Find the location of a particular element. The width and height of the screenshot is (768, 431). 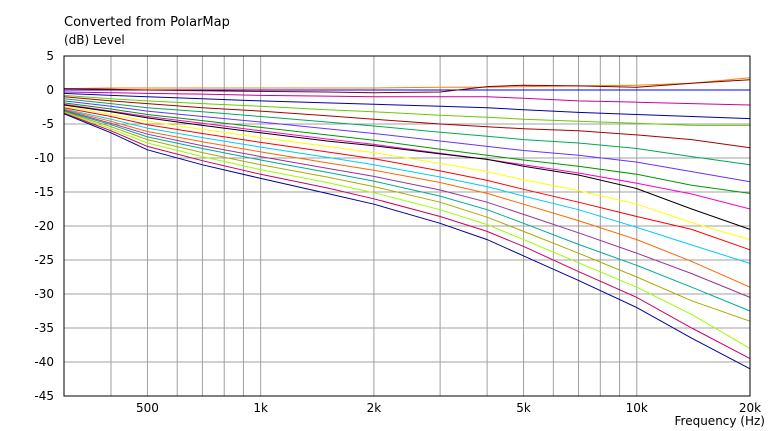

y-tick-label: -35 is located at coordinates (44, 328).